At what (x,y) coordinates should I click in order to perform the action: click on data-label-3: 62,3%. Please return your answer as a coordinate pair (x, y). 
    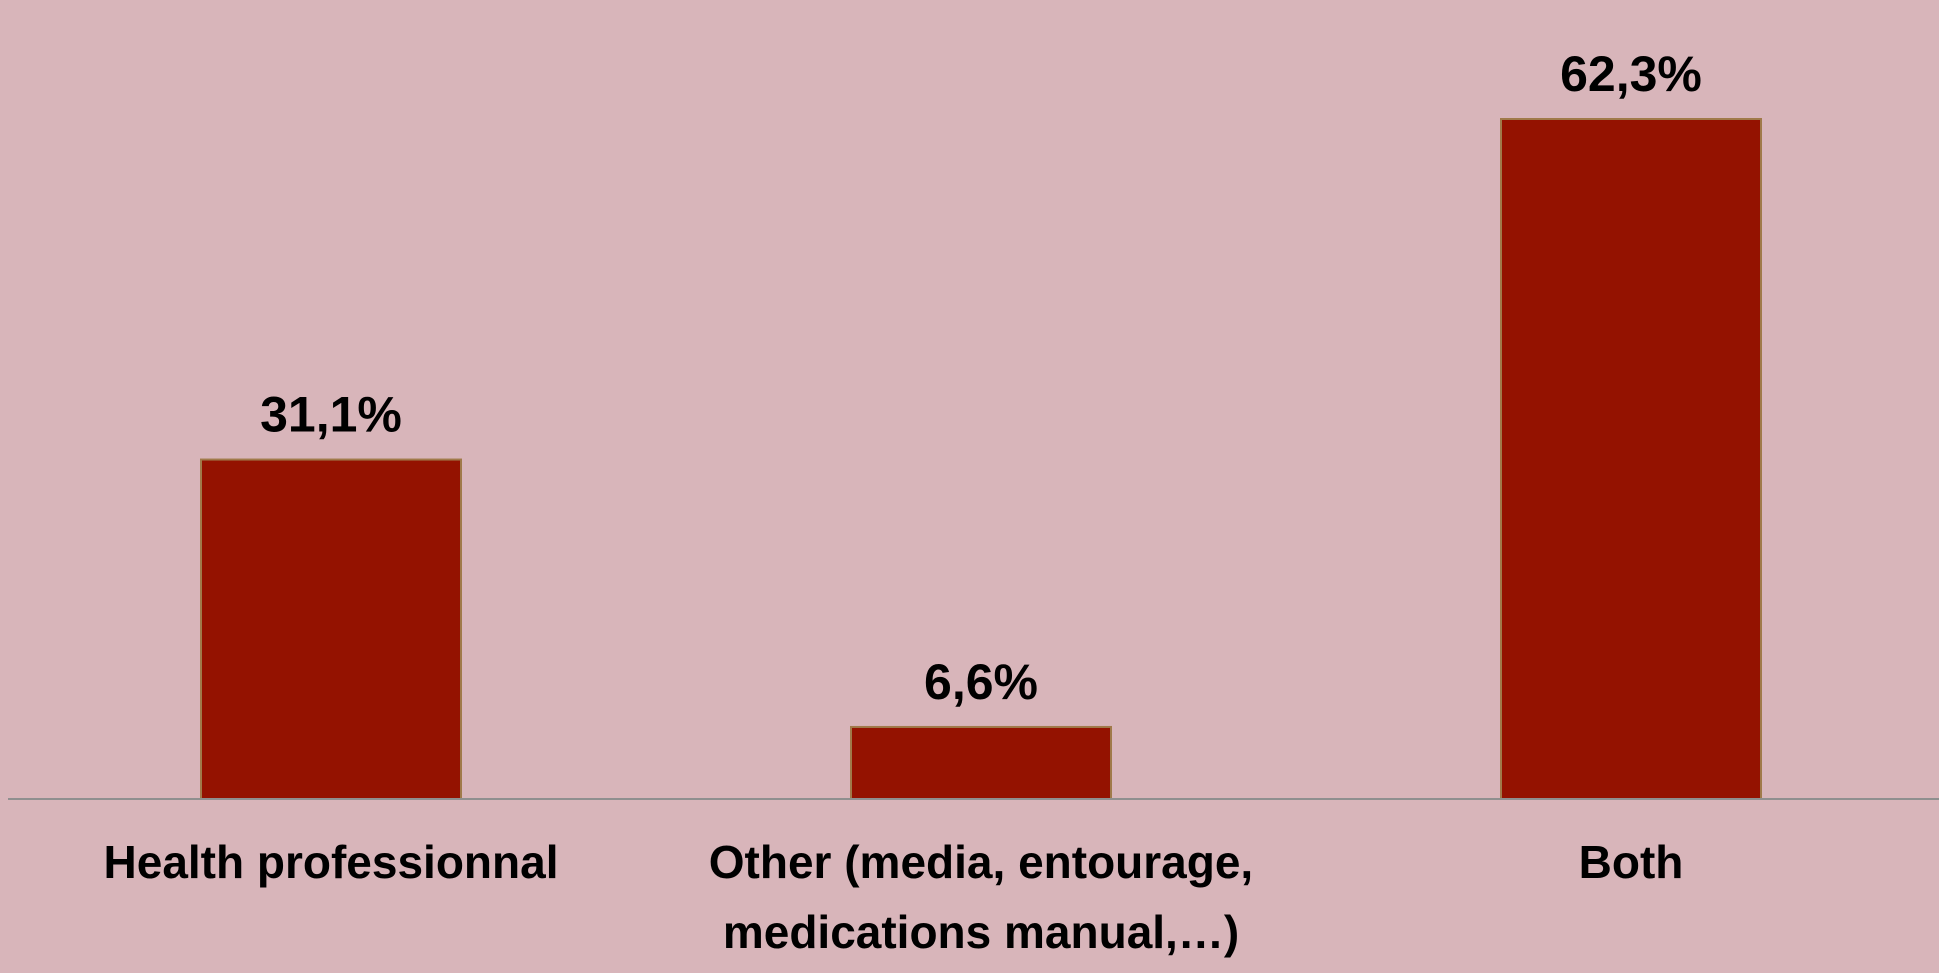
    Looking at the image, I should click on (1631, 74).